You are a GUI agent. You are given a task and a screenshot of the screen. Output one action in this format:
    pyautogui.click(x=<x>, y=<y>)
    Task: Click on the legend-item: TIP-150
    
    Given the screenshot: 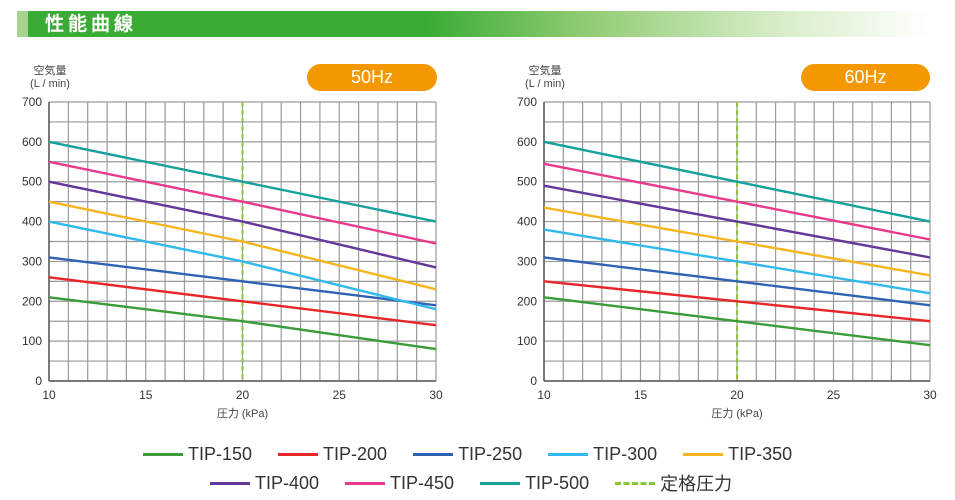 What is the action you would take?
    pyautogui.click(x=197, y=454)
    